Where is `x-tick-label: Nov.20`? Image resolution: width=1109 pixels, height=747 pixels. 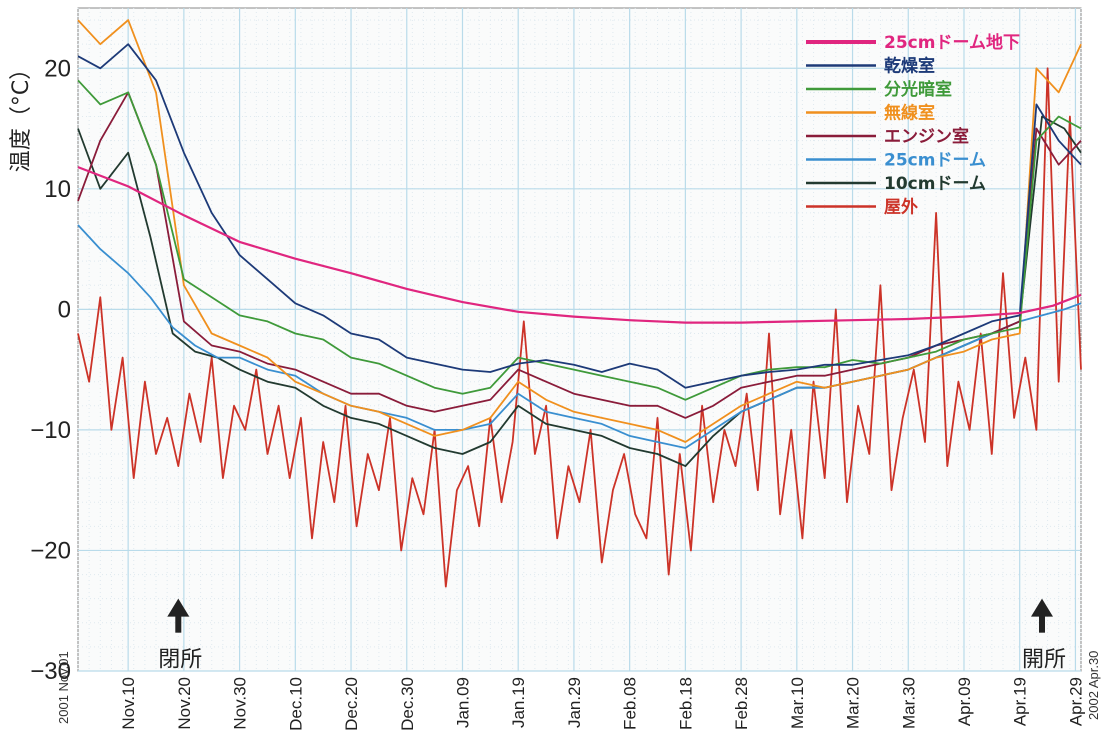
x-tick-label: Nov.20 is located at coordinates (184, 703).